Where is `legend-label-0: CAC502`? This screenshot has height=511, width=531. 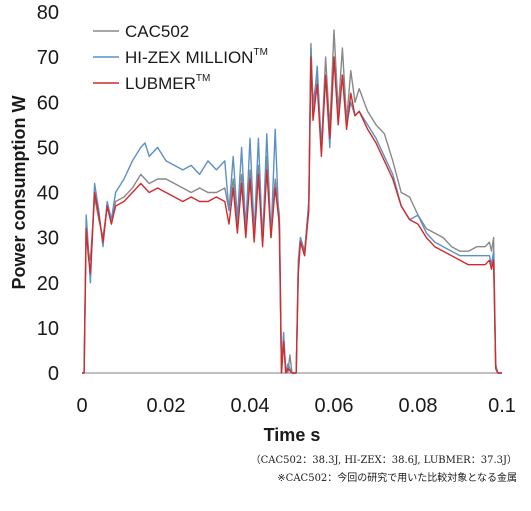
legend-label-0: CAC502 is located at coordinates (157, 31).